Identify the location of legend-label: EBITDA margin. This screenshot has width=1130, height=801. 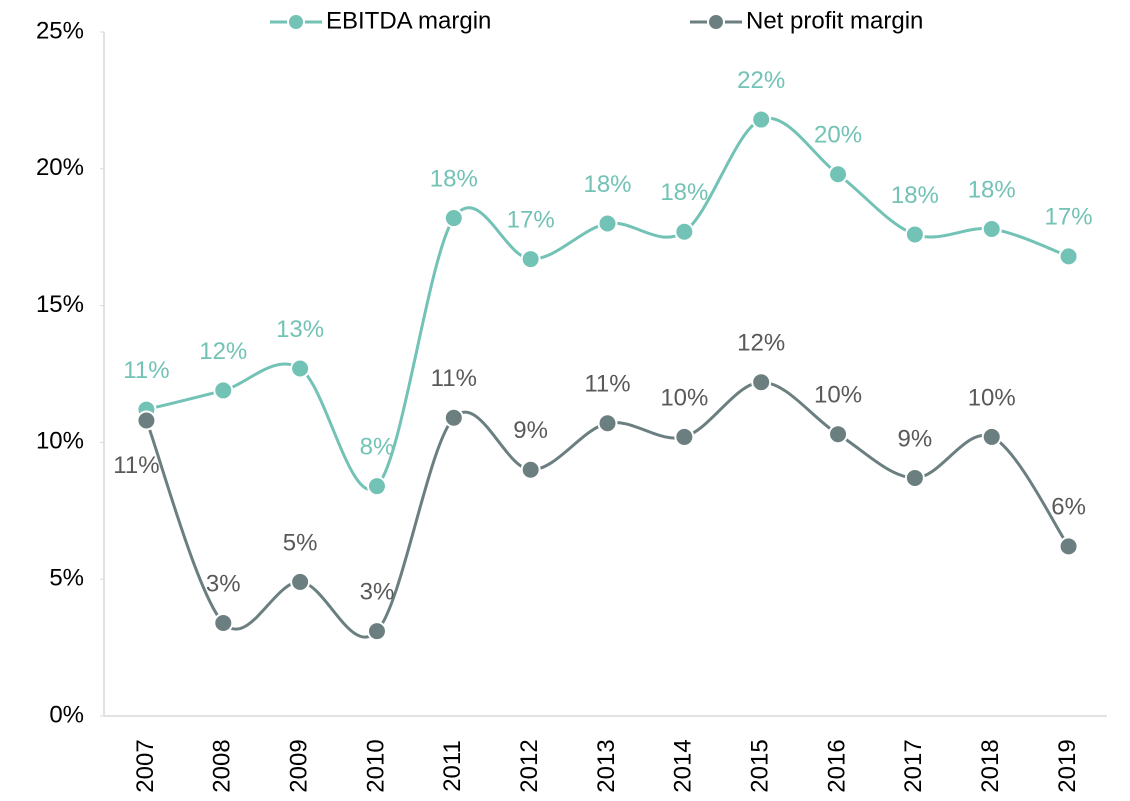
(408, 20).